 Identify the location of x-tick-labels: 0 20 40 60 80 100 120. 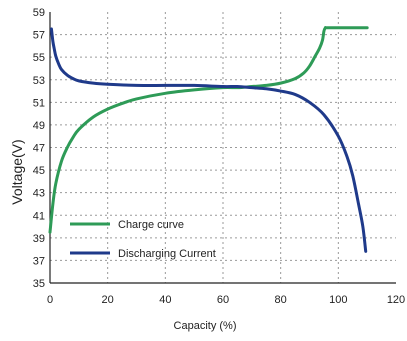
(226, 300).